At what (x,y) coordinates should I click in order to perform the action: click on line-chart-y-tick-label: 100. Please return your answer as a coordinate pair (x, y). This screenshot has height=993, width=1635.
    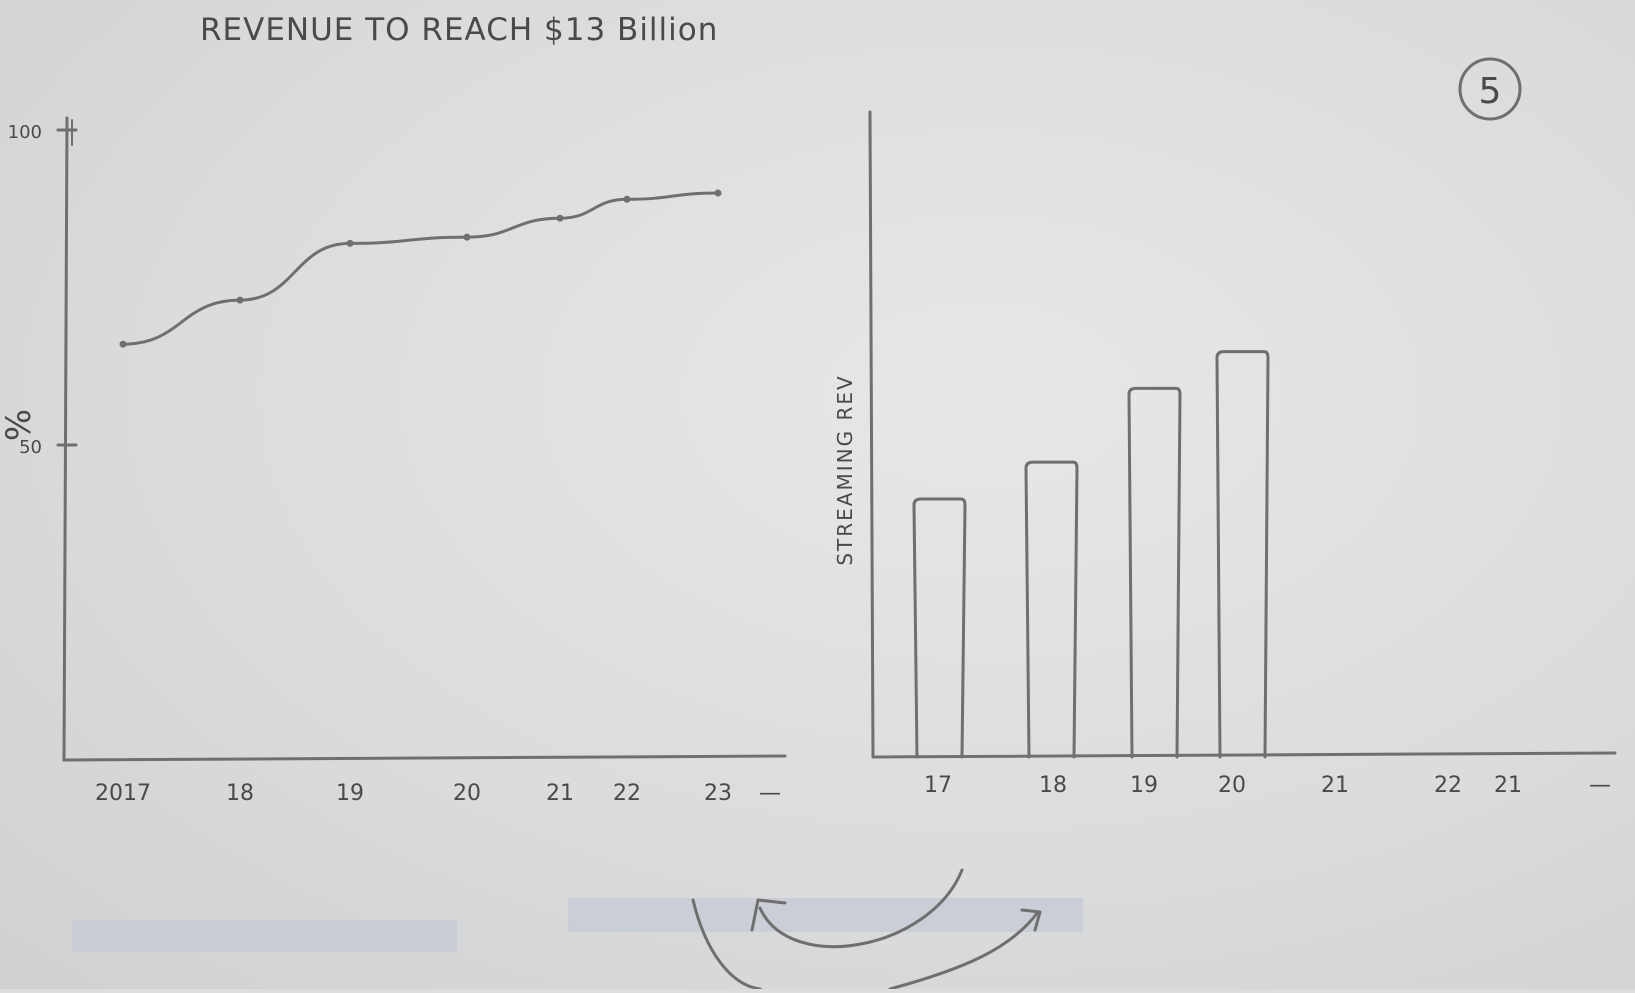
    Looking at the image, I should click on (25, 132).